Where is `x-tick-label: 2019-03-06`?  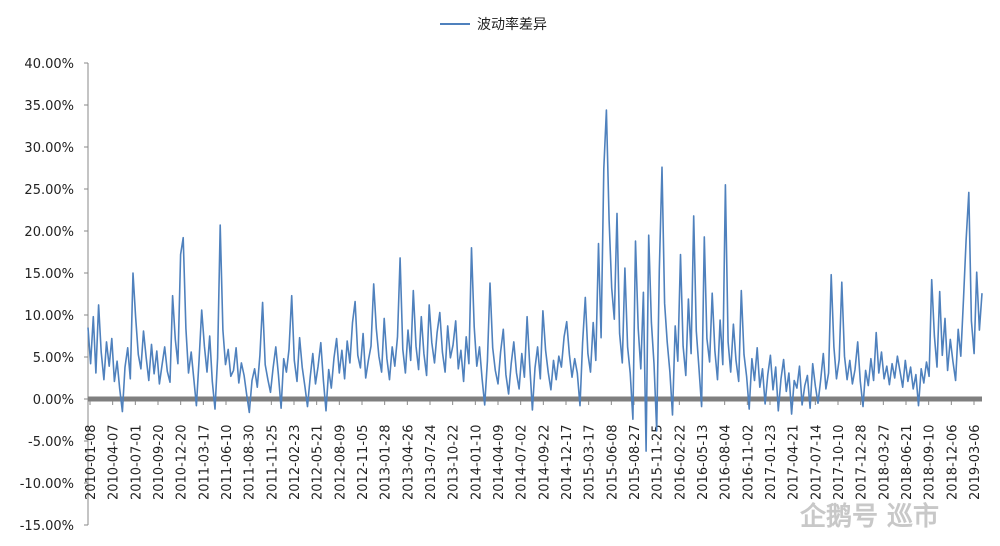 x-tick-label: 2019-03-06 is located at coordinates (975, 462).